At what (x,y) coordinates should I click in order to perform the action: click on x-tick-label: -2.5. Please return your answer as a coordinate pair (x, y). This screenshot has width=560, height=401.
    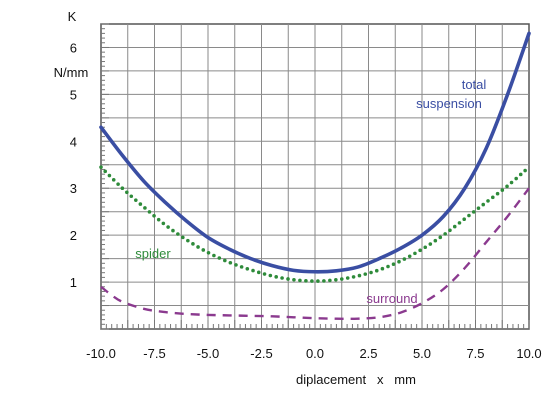
    Looking at the image, I should click on (261, 353).